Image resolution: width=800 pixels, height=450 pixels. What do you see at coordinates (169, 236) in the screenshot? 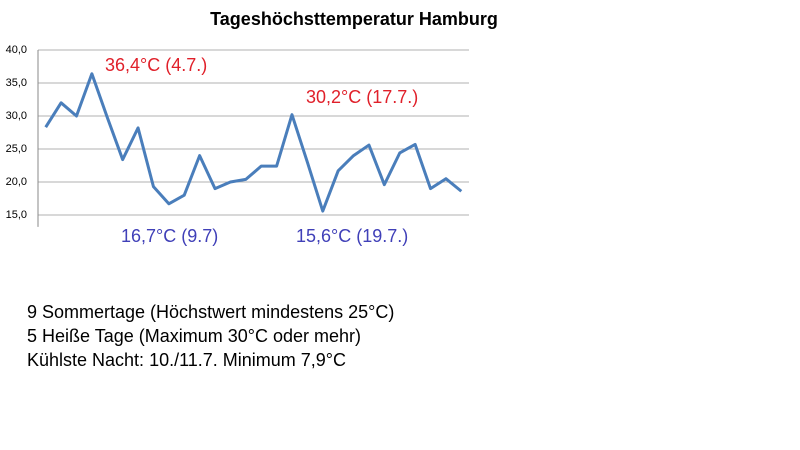
I see `annotation: 16,7°C (9.7)` at bounding box center [169, 236].